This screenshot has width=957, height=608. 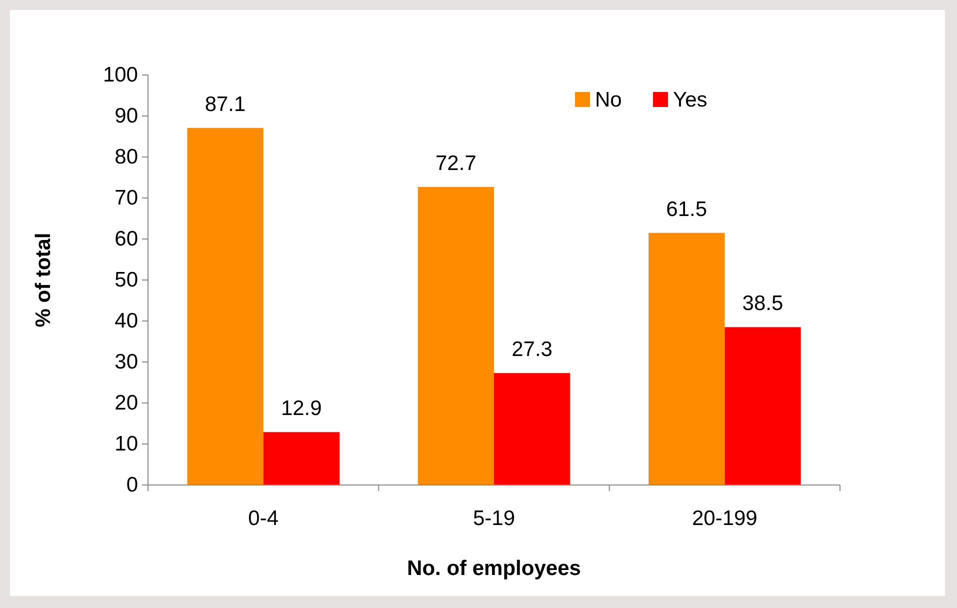 I want to click on x-axis-title: No. of employees, so click(x=494, y=568).